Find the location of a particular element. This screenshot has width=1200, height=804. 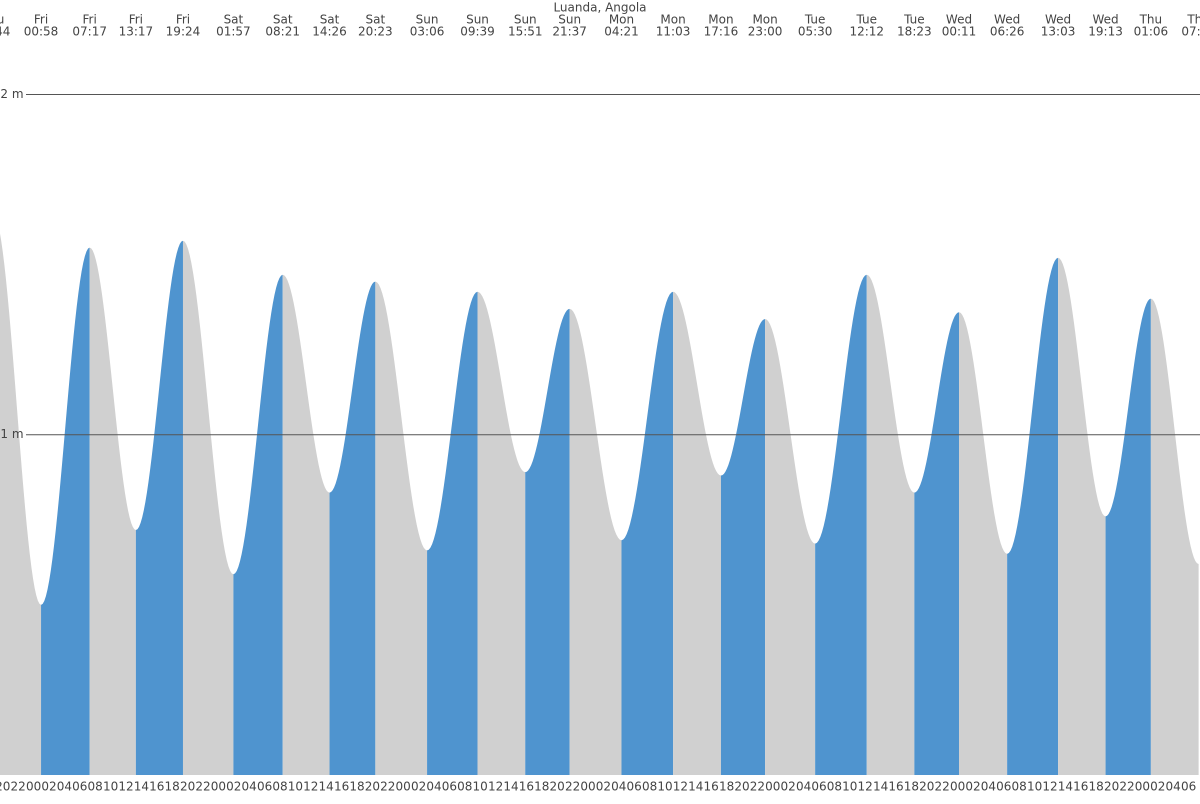

extreme-time: 00:11 is located at coordinates (959, 32).